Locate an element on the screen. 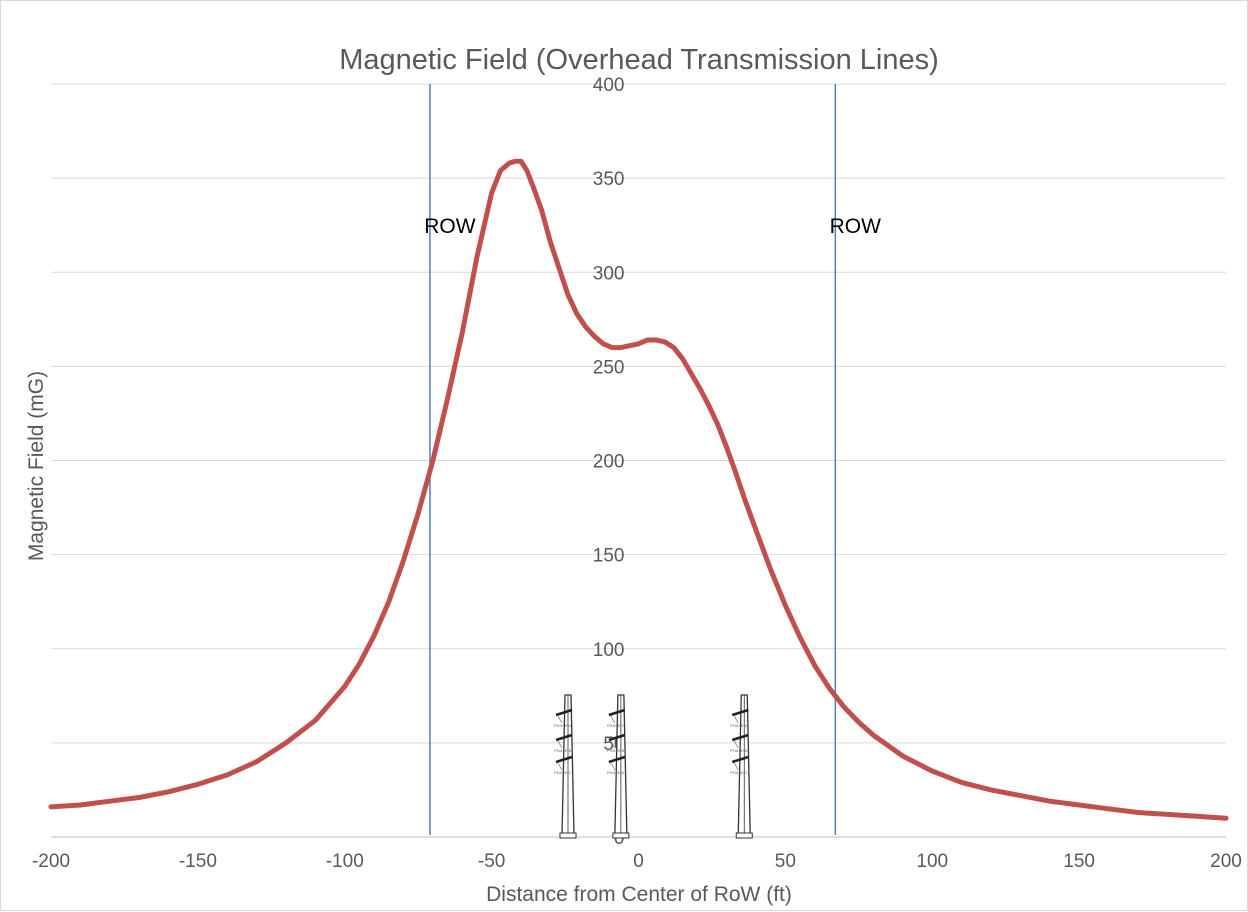  x-tick-label: 200 is located at coordinates (1226, 861).